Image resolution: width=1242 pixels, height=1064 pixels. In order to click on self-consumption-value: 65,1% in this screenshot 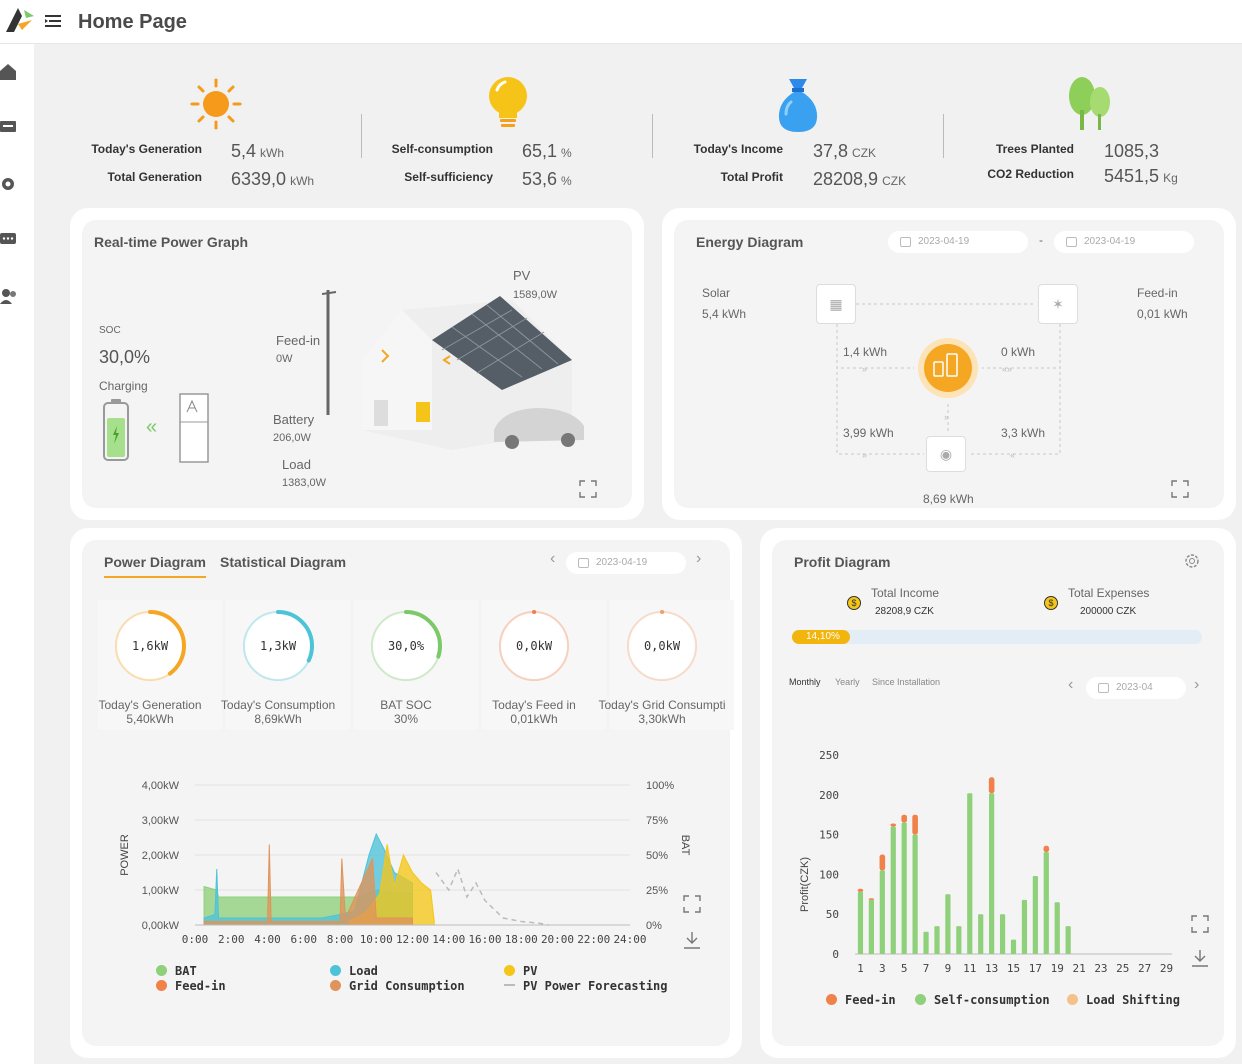, I will do `click(547, 151)`.